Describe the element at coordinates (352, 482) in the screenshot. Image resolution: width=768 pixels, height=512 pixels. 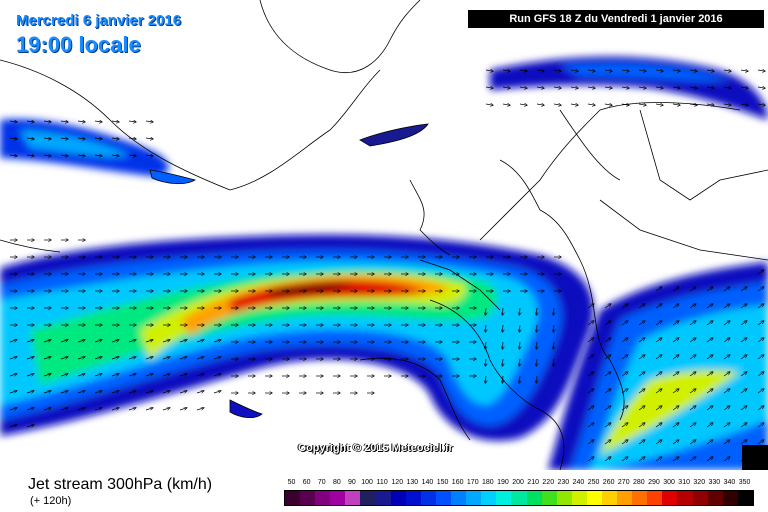
I see `color-scale-label: 90` at that location.